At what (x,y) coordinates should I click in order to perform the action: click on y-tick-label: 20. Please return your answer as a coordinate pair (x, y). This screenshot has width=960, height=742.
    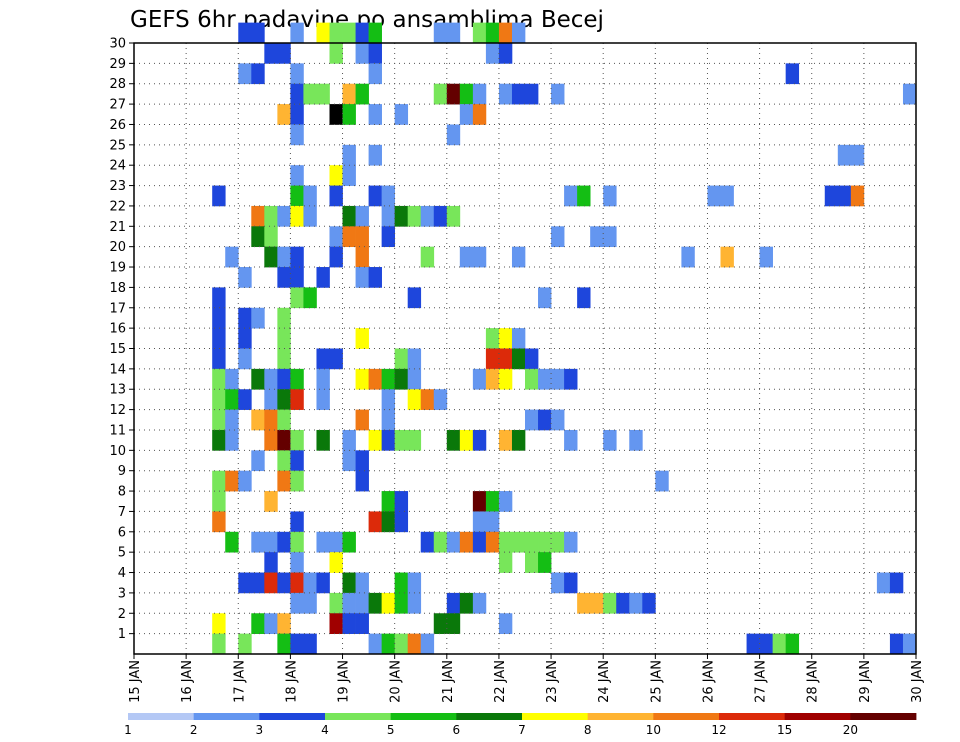
    Looking at the image, I should click on (117, 247).